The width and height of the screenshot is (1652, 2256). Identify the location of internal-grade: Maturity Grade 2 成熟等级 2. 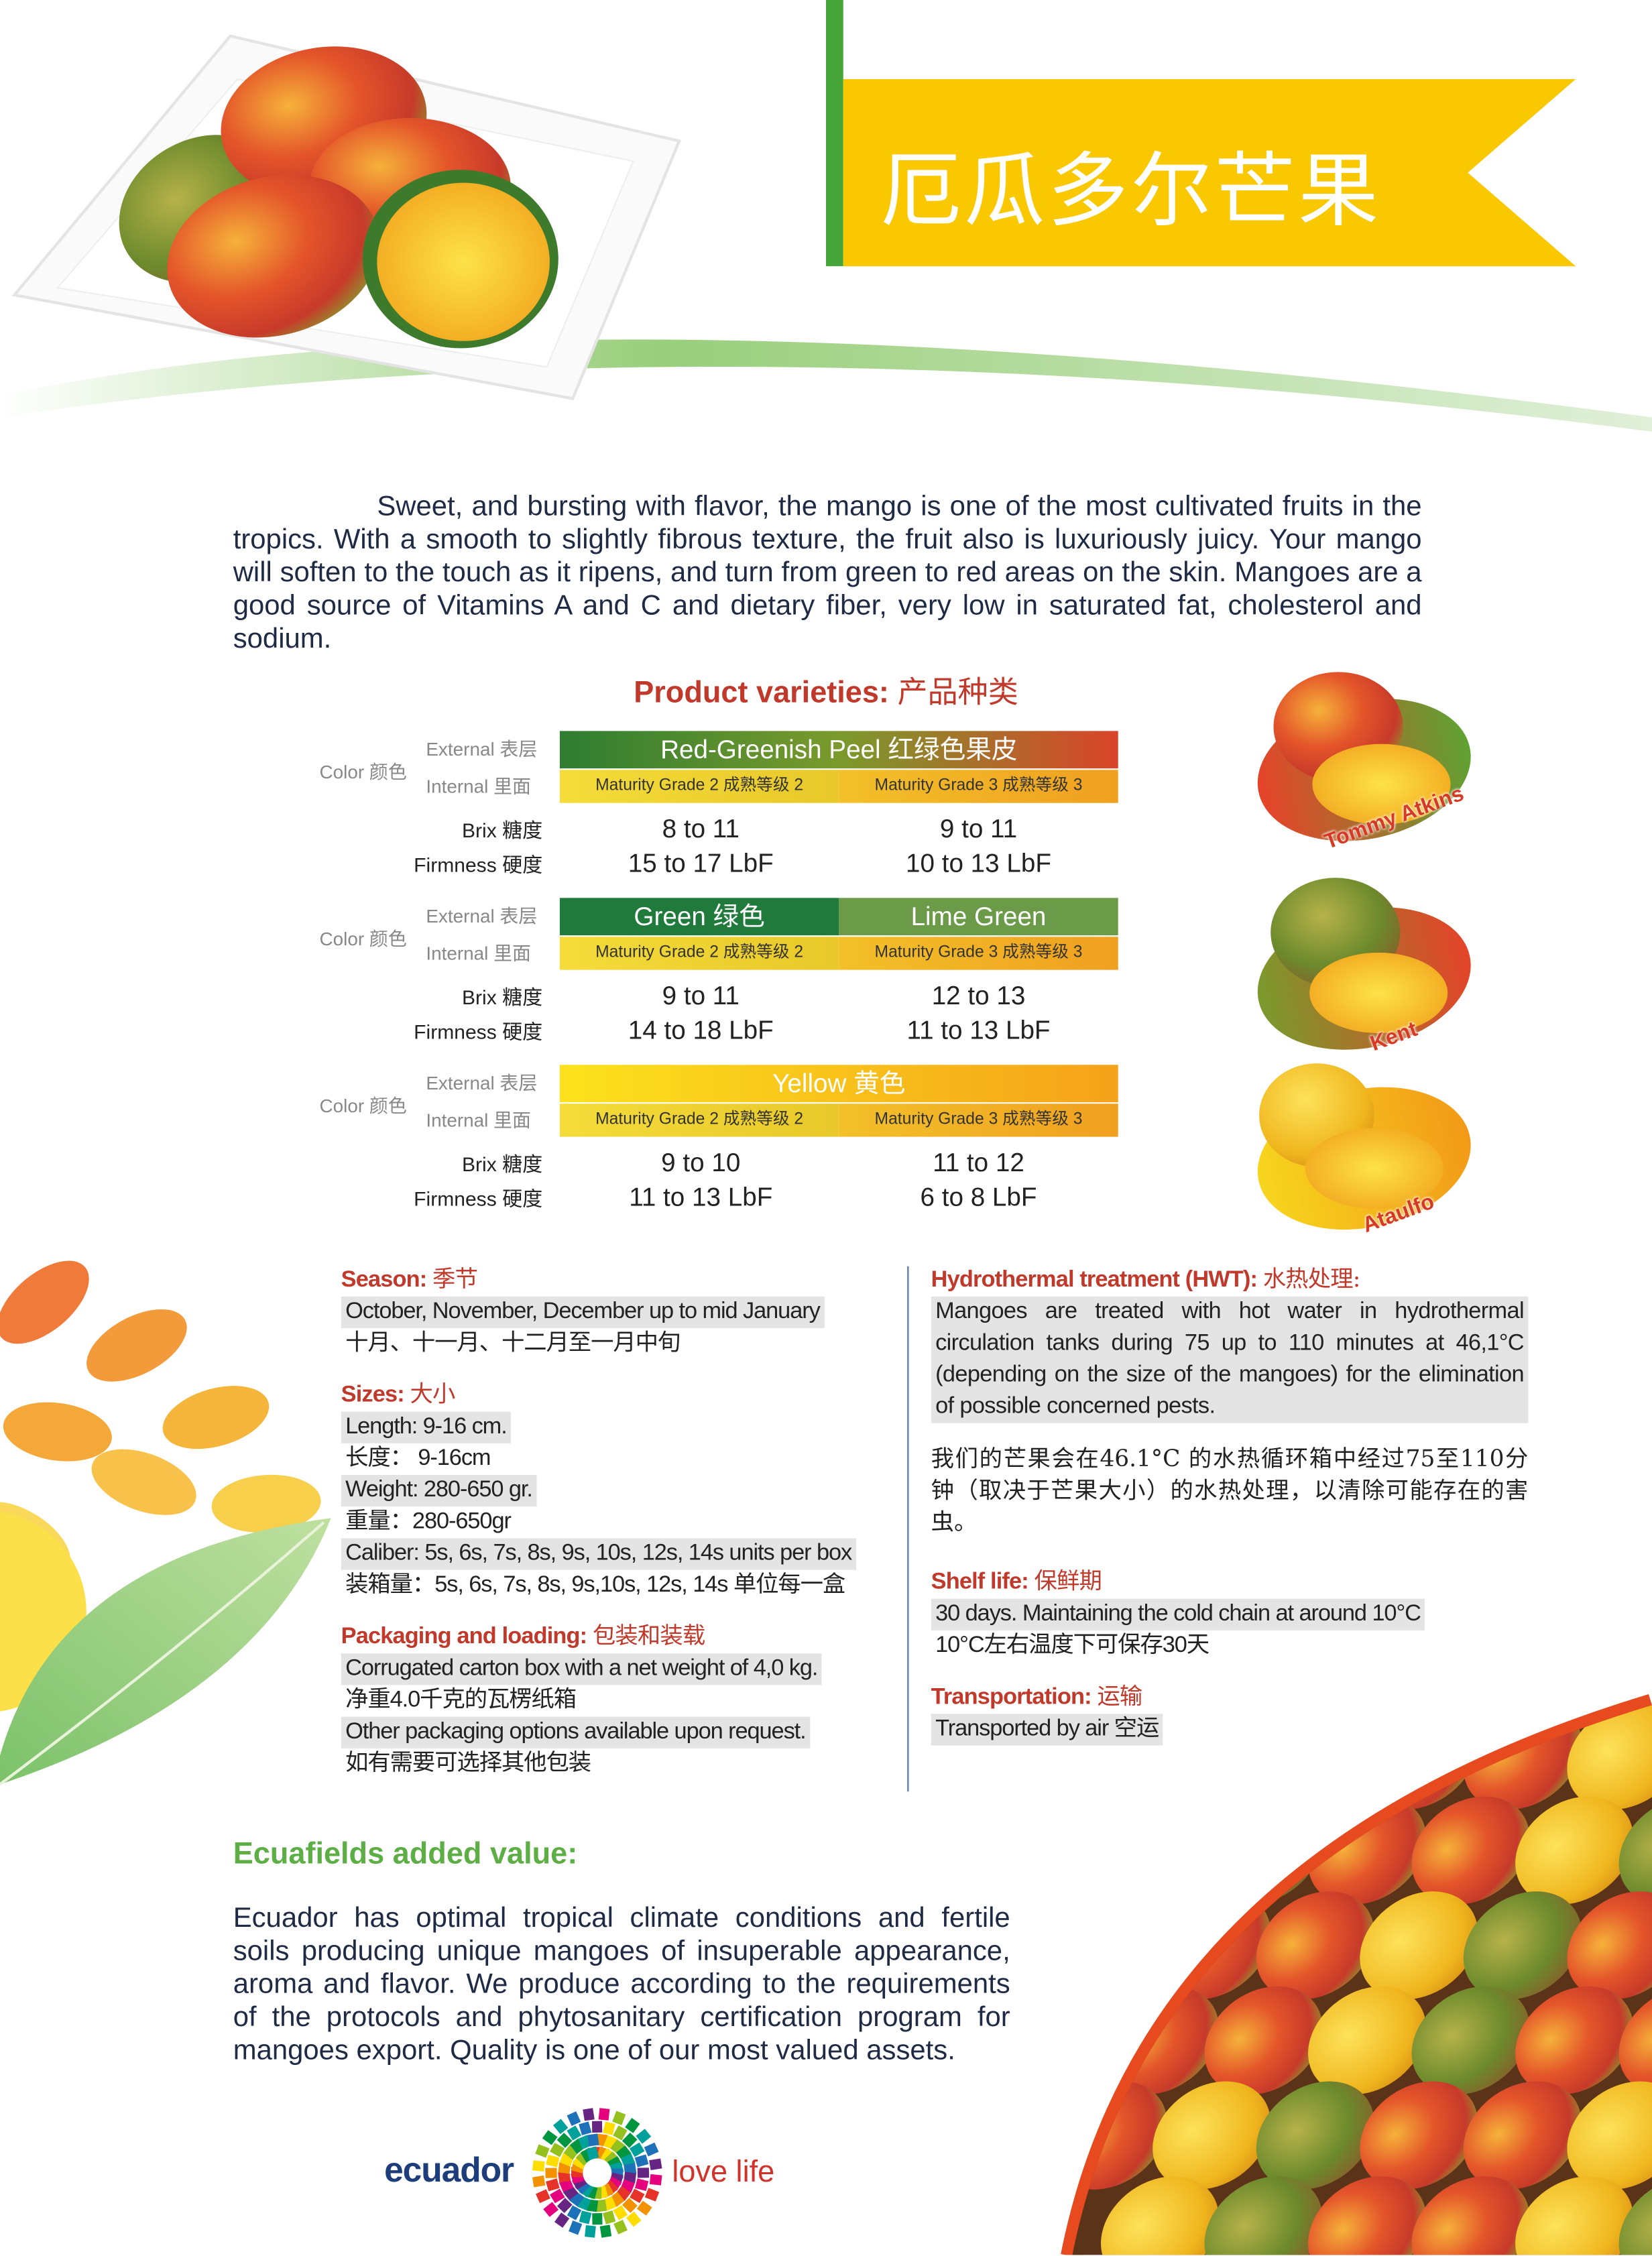
(699, 786).